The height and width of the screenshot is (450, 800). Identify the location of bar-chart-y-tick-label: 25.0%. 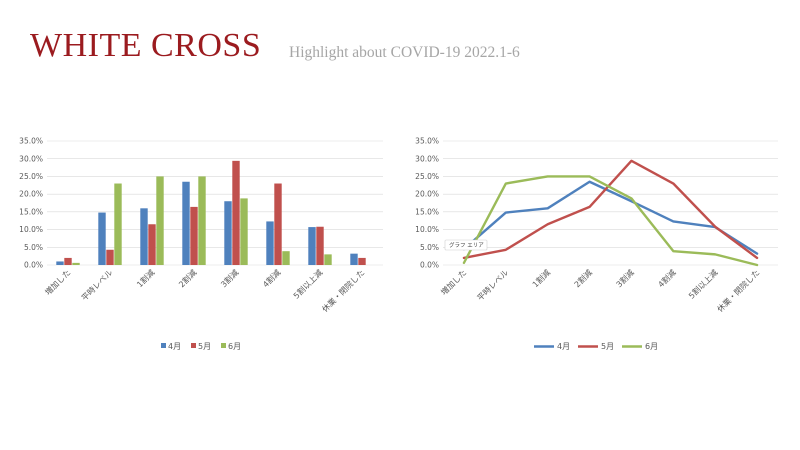
(31, 176).